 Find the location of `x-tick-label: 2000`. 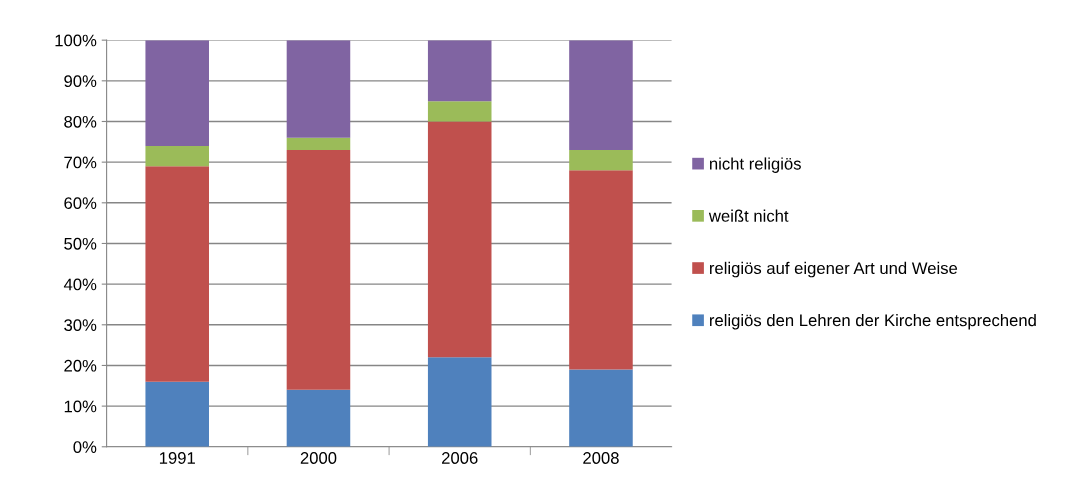

x-tick-label: 2000 is located at coordinates (318, 458).